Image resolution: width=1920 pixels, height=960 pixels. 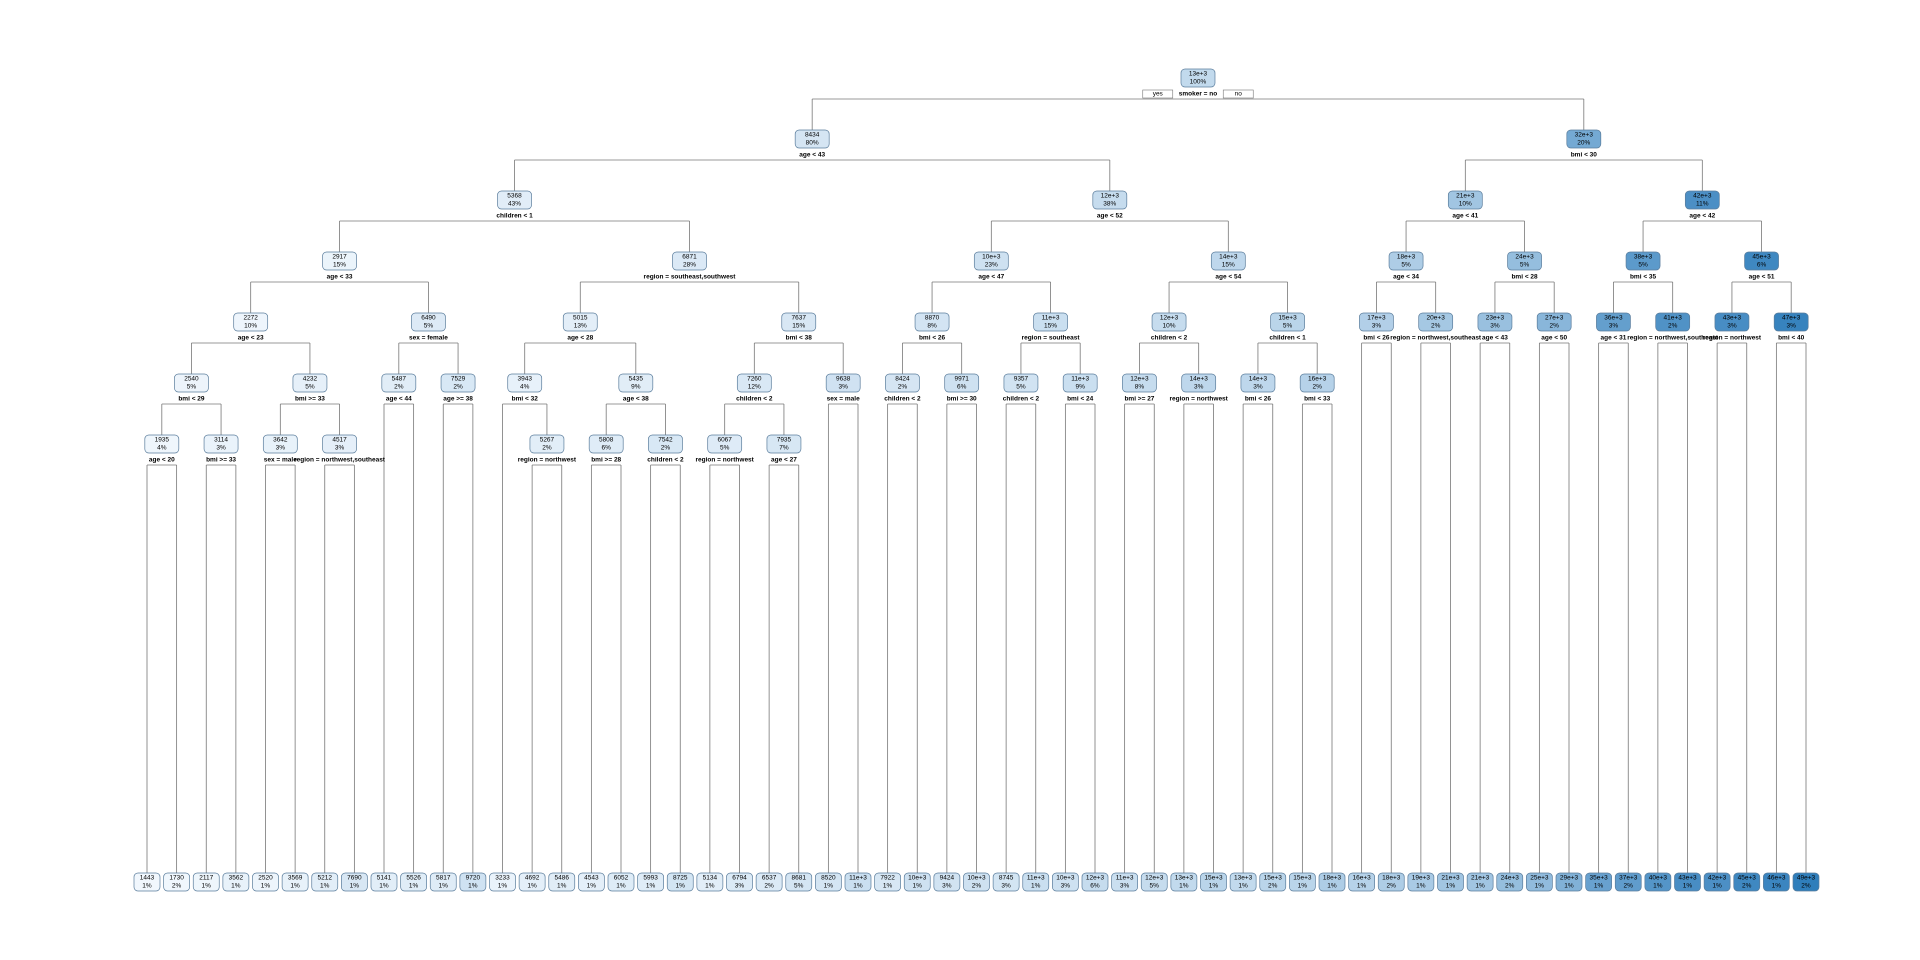 I want to click on split-node: 11e+39% bmi < 24, so click(x=1080, y=388).